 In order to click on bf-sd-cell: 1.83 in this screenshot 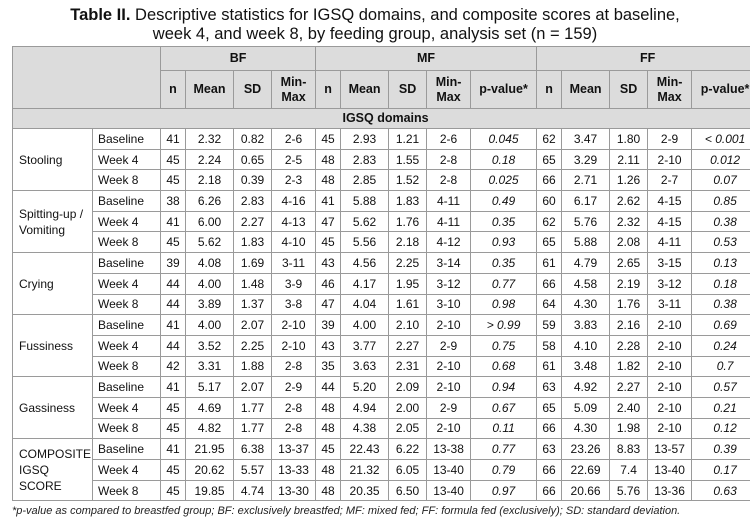, I will do `click(252, 242)`.